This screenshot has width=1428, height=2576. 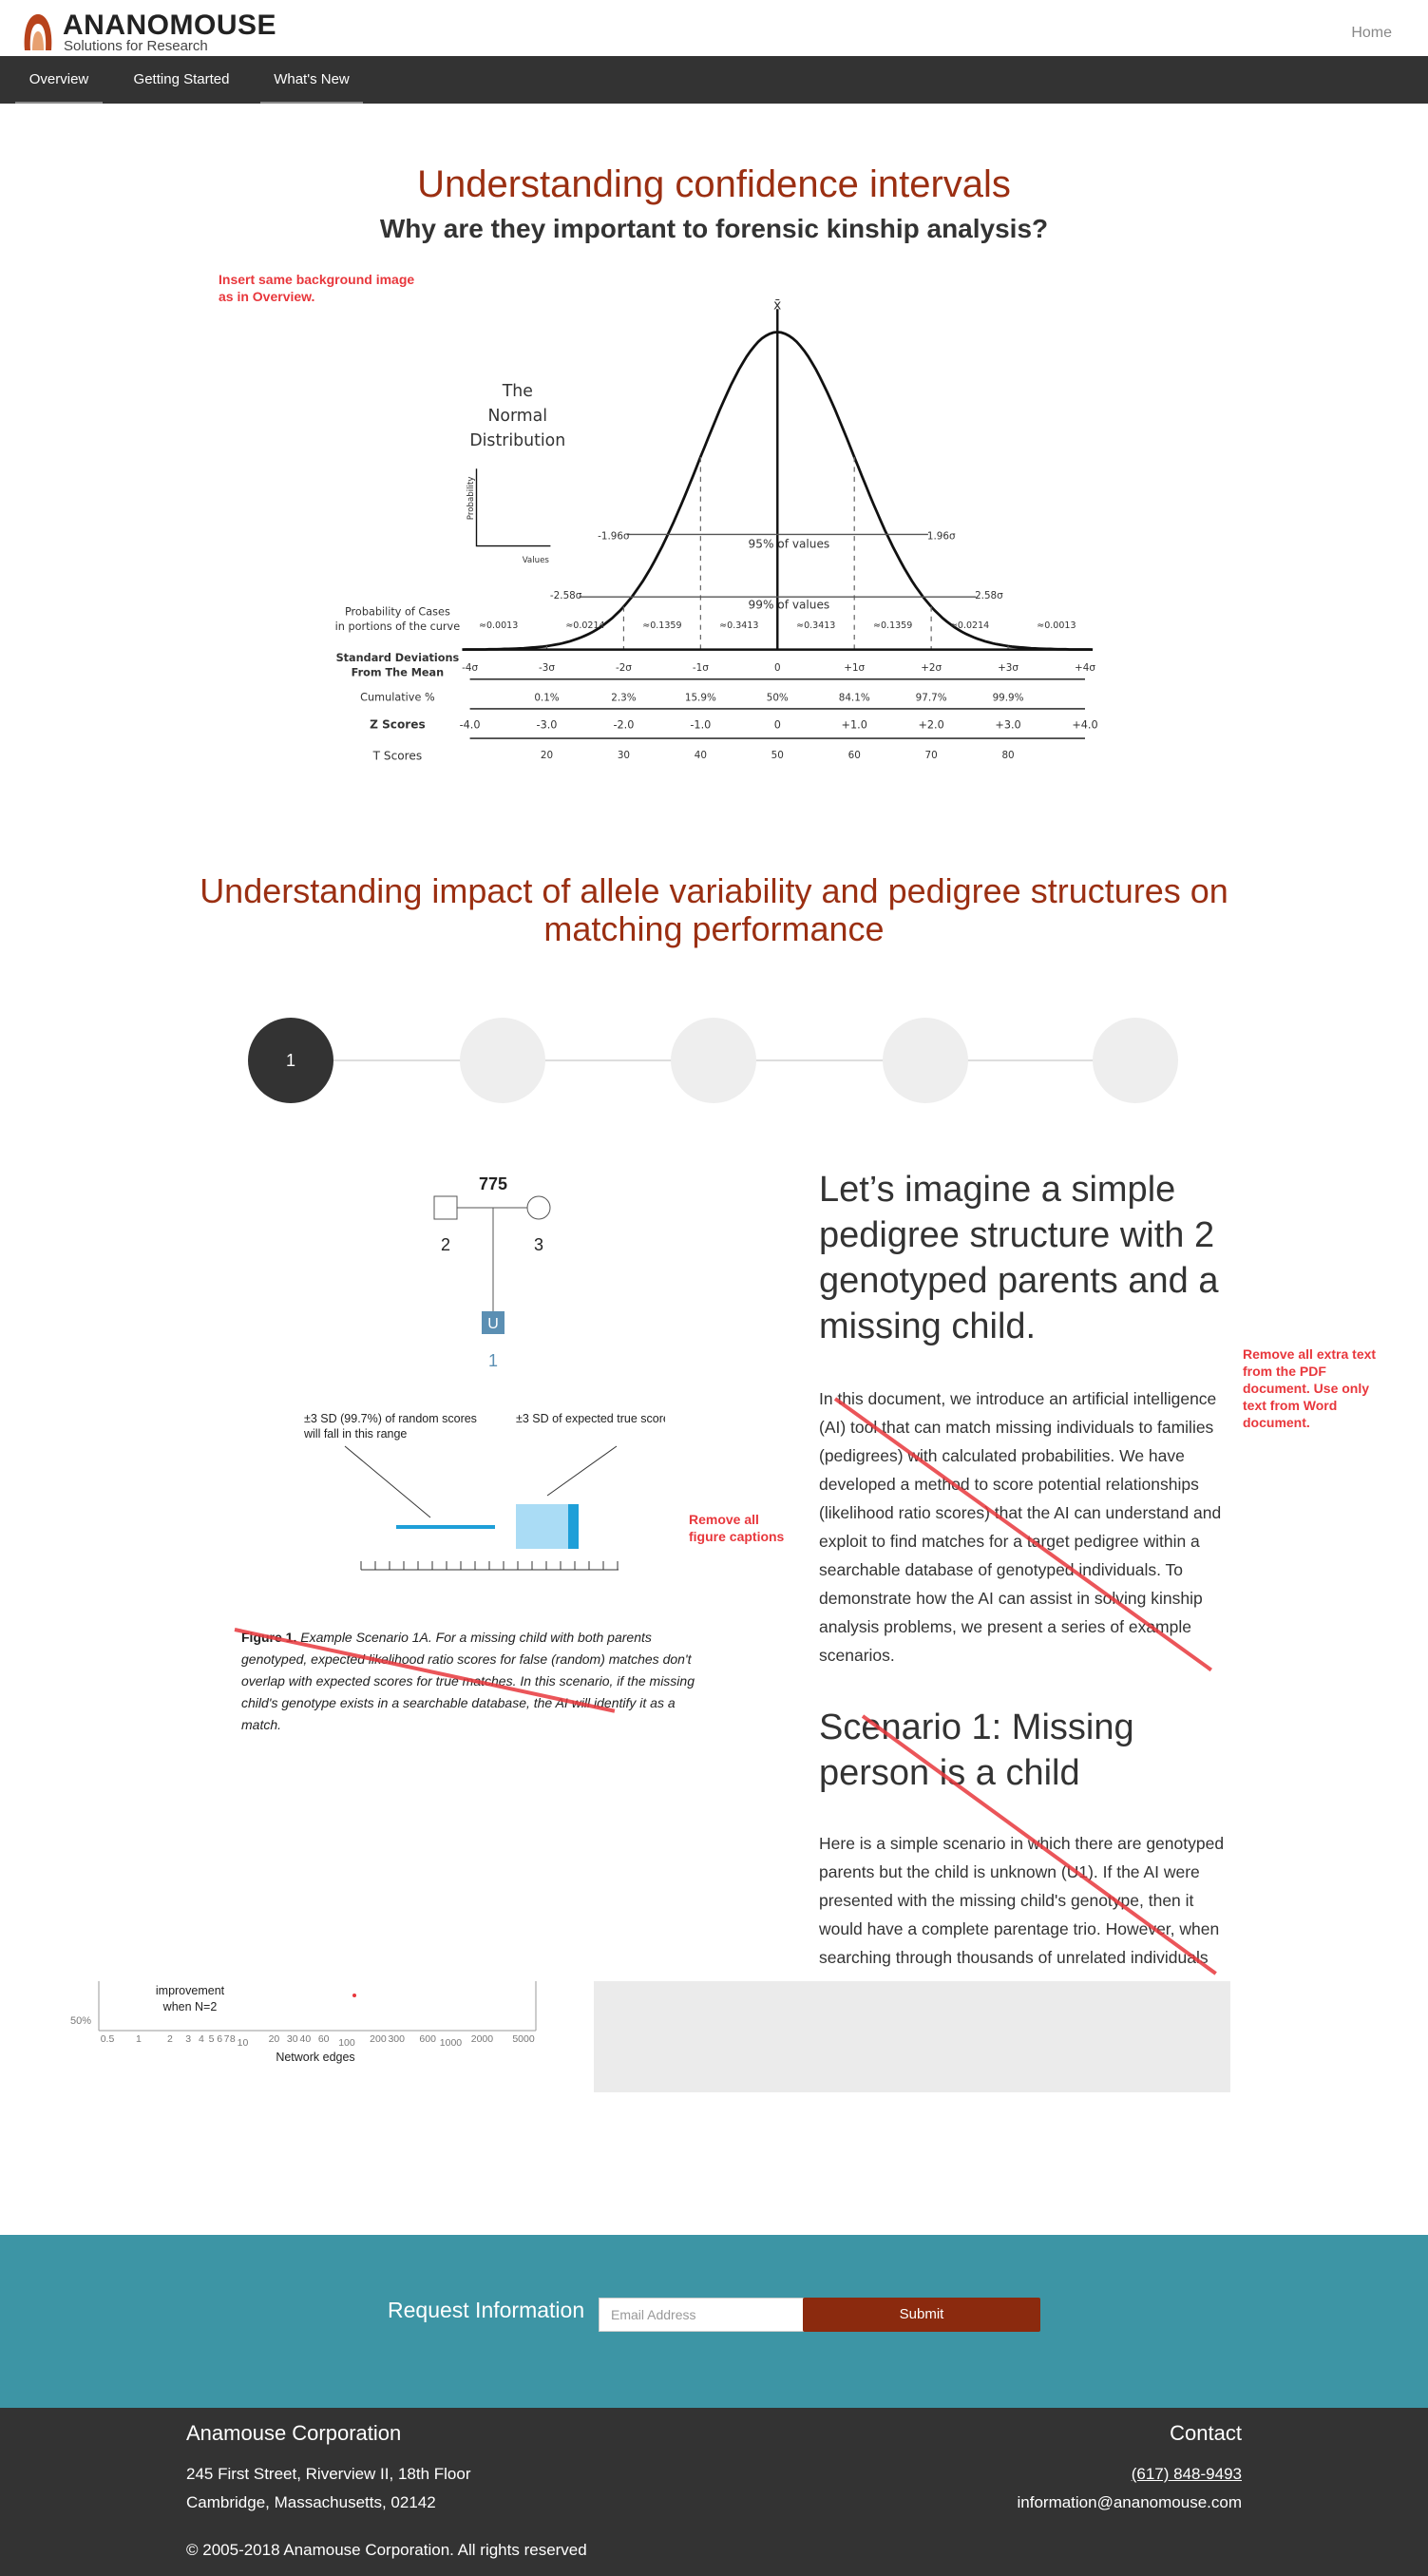 What do you see at coordinates (190, 2006) in the screenshot?
I see `chart-annotation: when N=2` at bounding box center [190, 2006].